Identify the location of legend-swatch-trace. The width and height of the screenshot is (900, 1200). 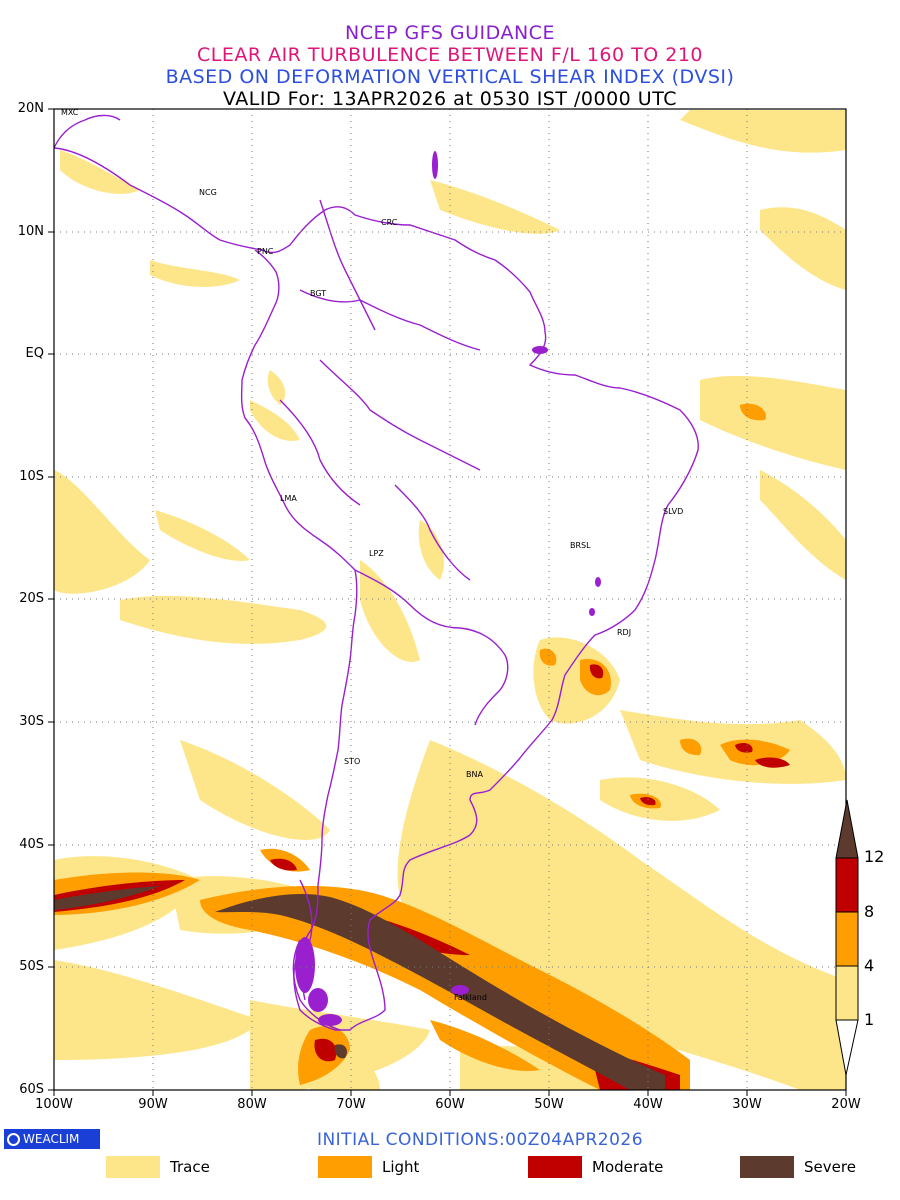
(133, 1167).